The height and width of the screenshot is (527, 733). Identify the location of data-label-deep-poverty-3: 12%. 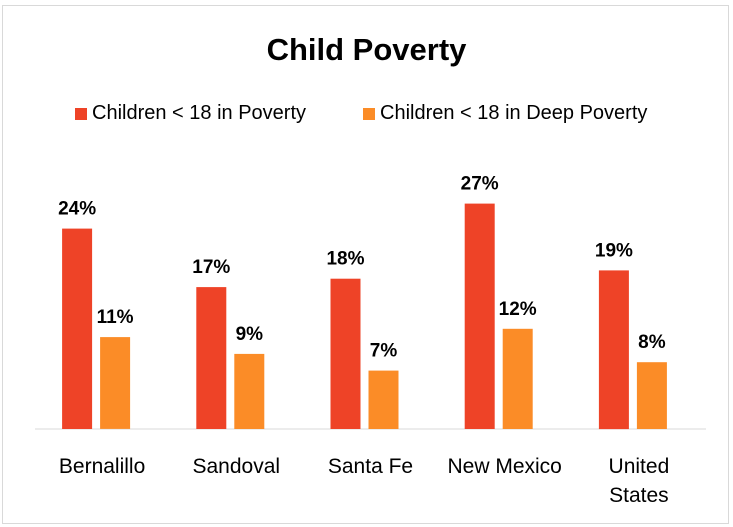
(518, 309).